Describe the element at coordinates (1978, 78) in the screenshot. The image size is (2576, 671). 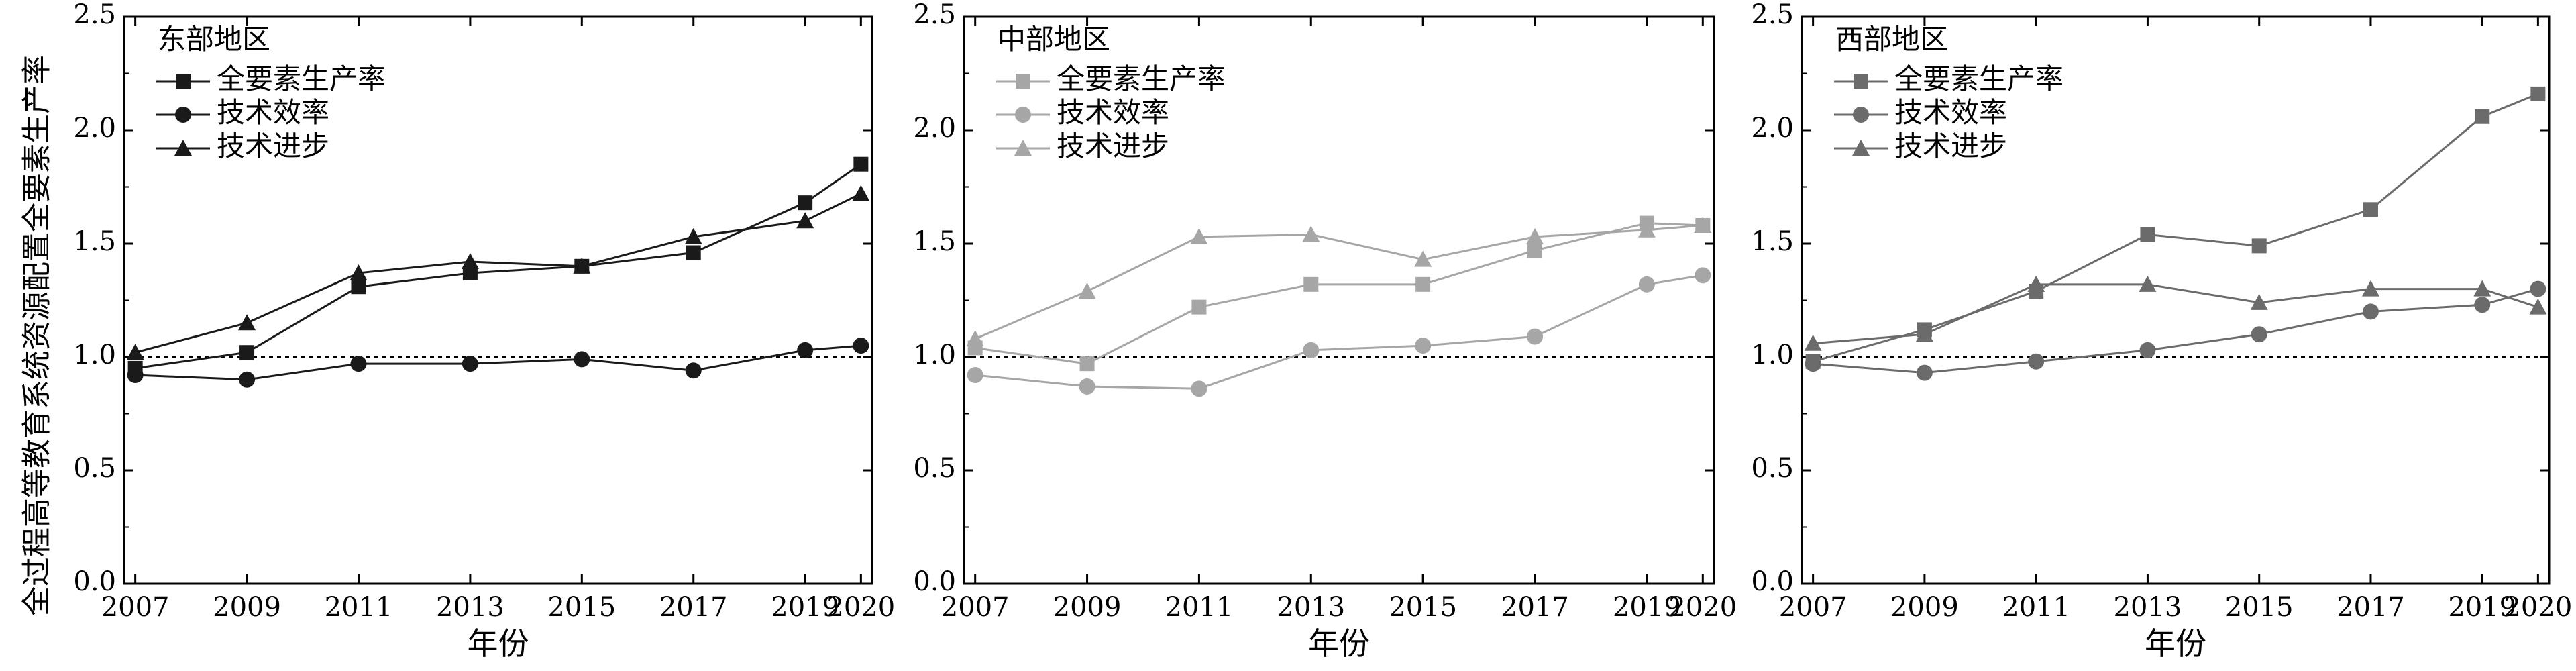
I see `legend-label: 全要素生产率` at that location.